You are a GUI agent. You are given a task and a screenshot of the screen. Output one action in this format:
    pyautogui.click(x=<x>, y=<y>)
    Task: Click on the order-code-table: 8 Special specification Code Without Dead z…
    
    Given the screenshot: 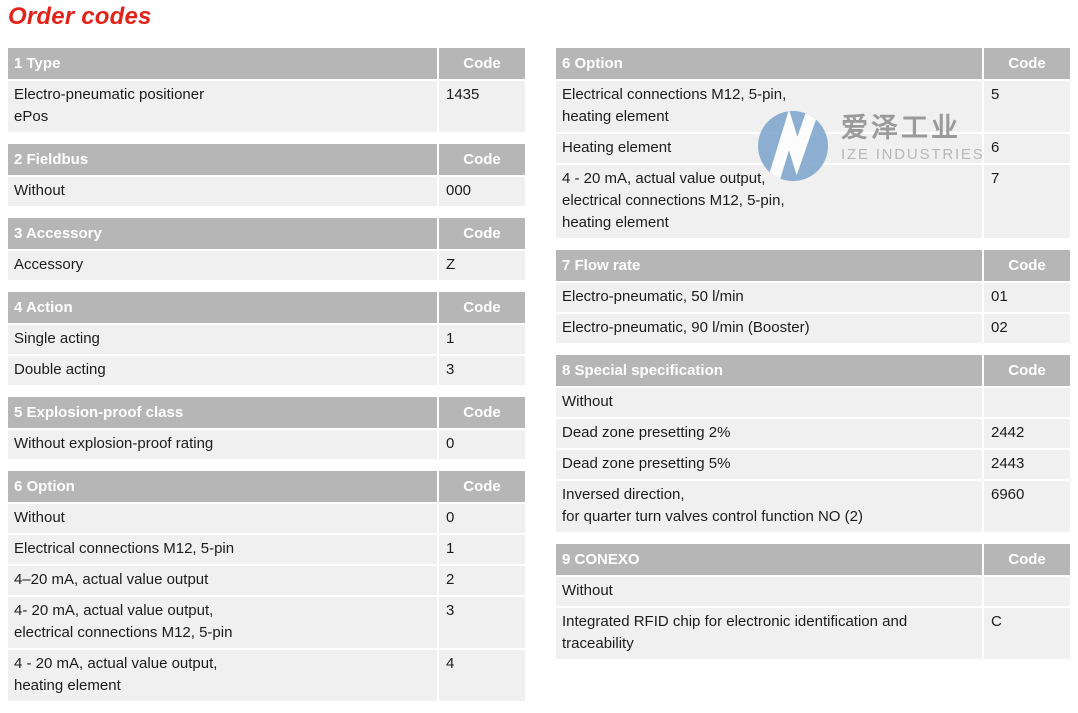 What is the action you would take?
    pyautogui.click(x=813, y=443)
    